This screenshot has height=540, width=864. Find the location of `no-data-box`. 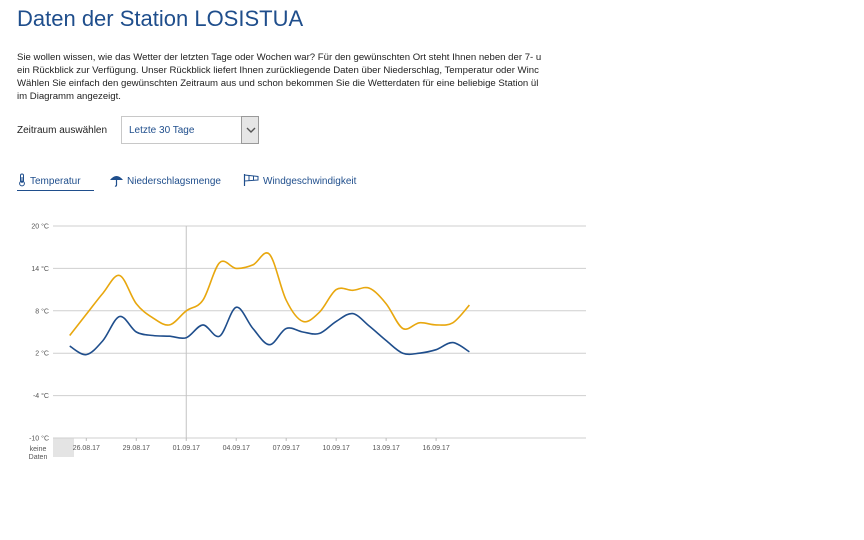

no-data-box is located at coordinates (63, 447).